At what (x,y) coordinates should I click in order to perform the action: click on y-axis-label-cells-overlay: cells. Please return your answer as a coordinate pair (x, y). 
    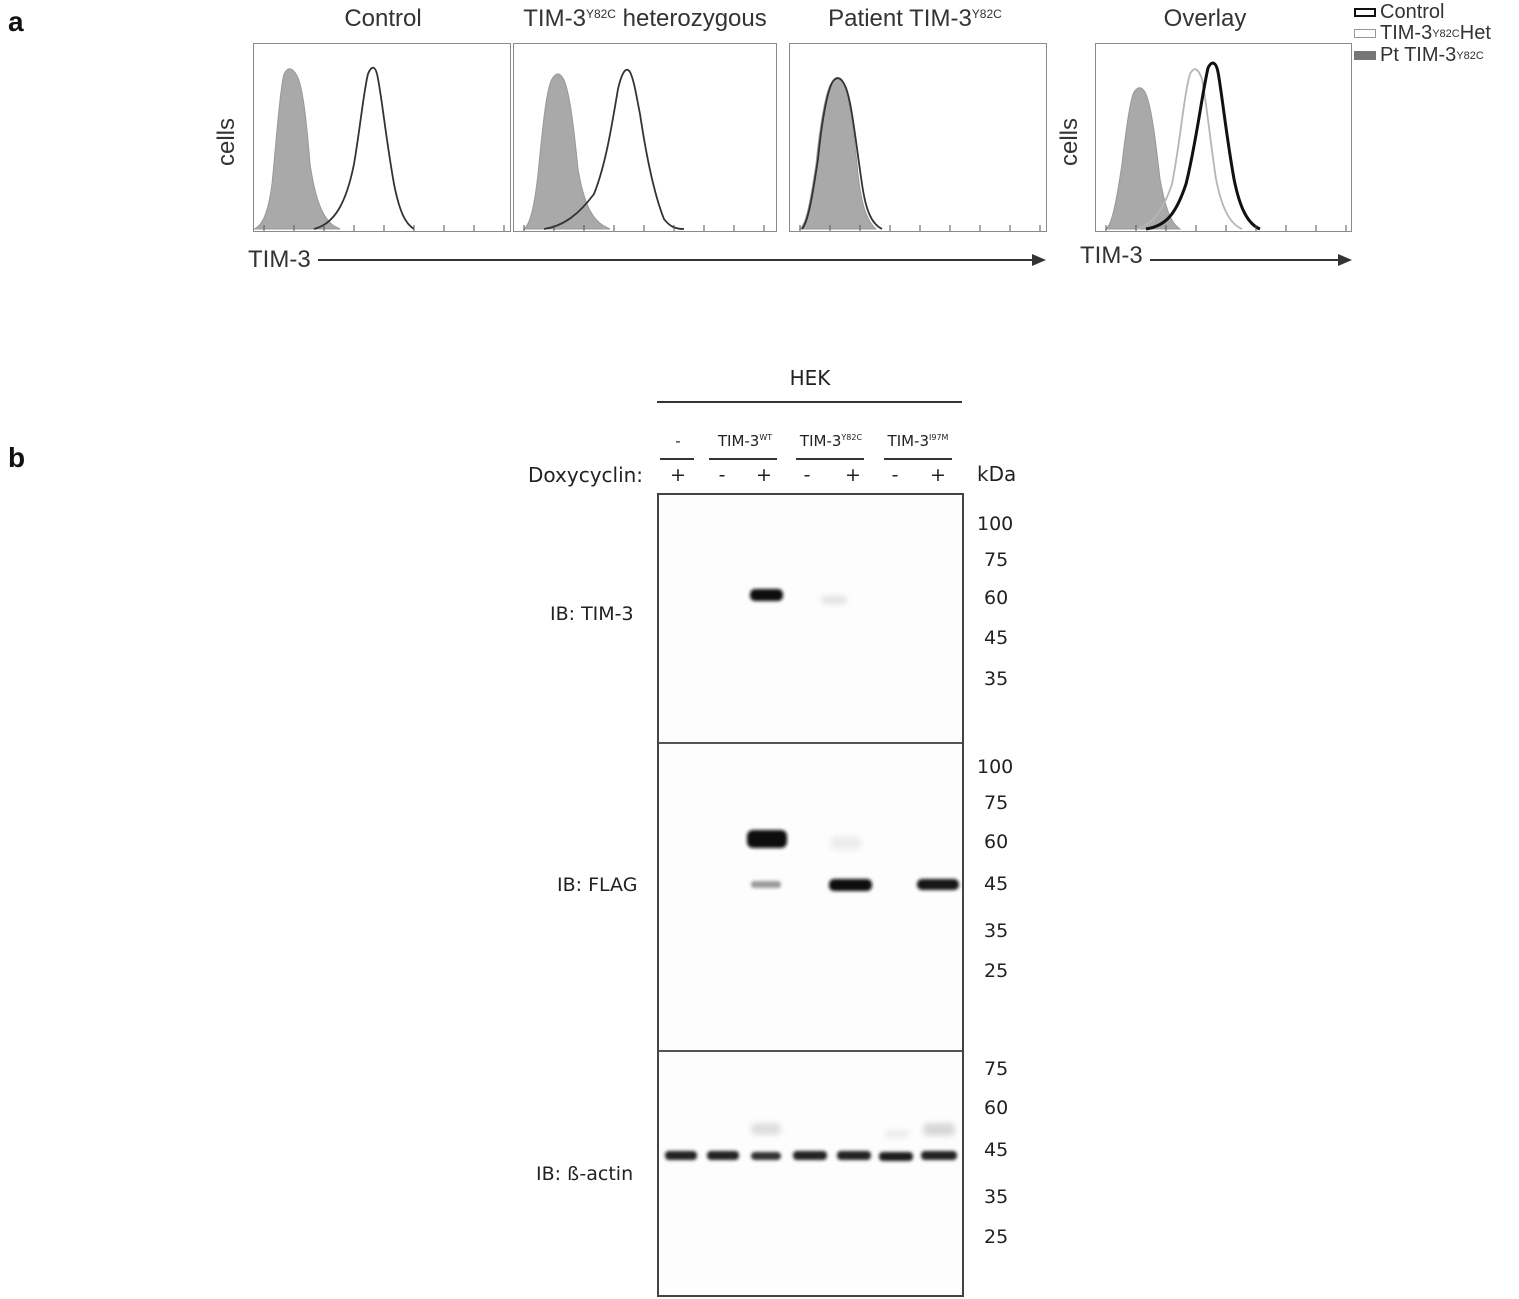
    Looking at the image, I should click on (1069, 142).